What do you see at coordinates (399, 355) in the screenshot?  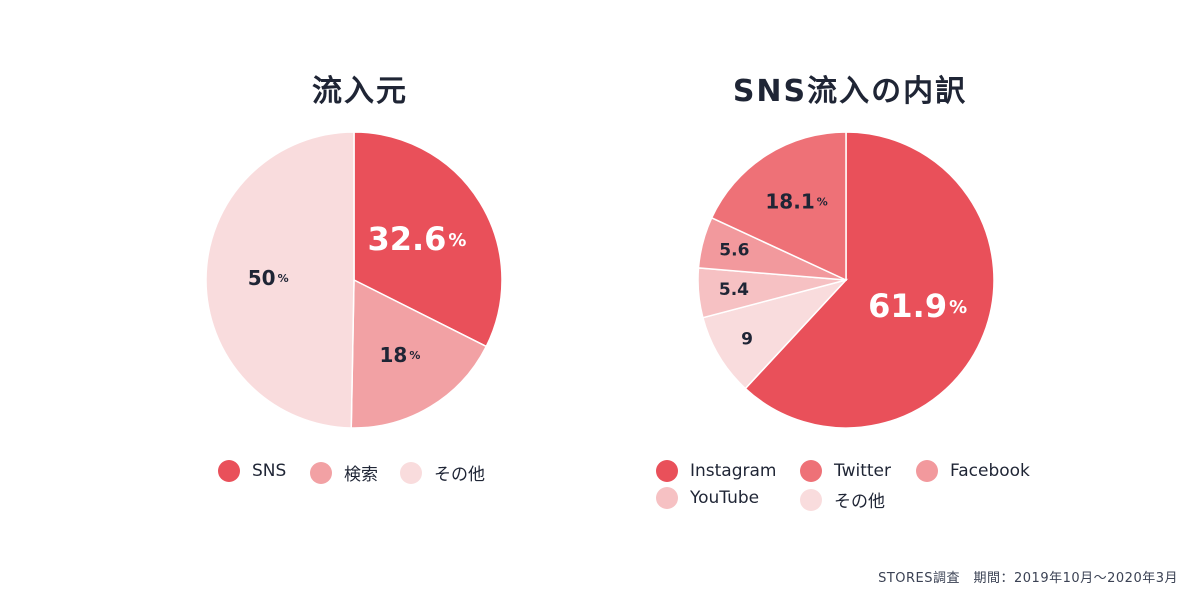 I see `slice-value-label: 18%` at bounding box center [399, 355].